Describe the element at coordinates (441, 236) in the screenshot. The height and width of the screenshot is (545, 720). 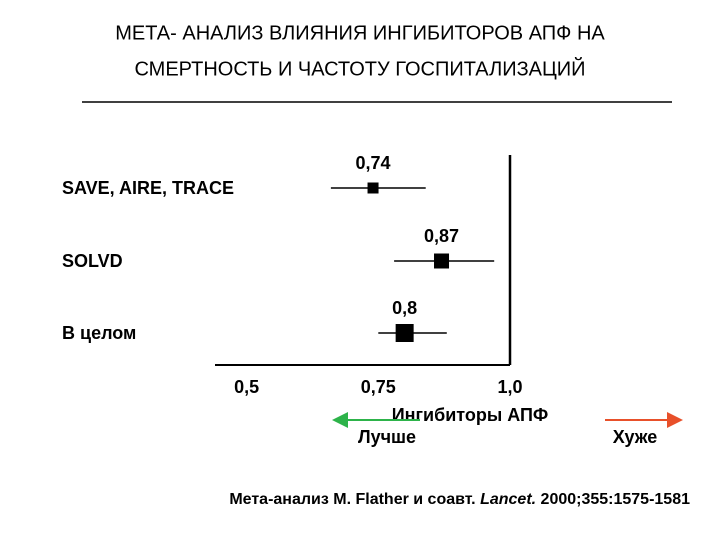
I see `value-label: 0,87` at that location.